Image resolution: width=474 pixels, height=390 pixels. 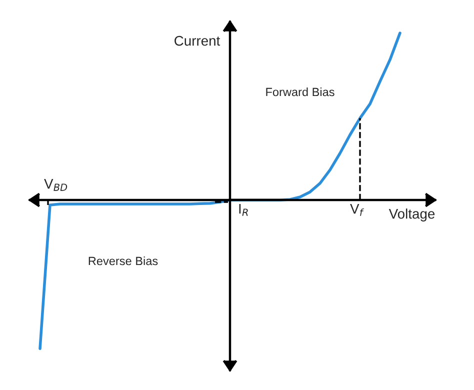 What do you see at coordinates (197, 41) in the screenshot?
I see `y-axis-title: Current` at bounding box center [197, 41].